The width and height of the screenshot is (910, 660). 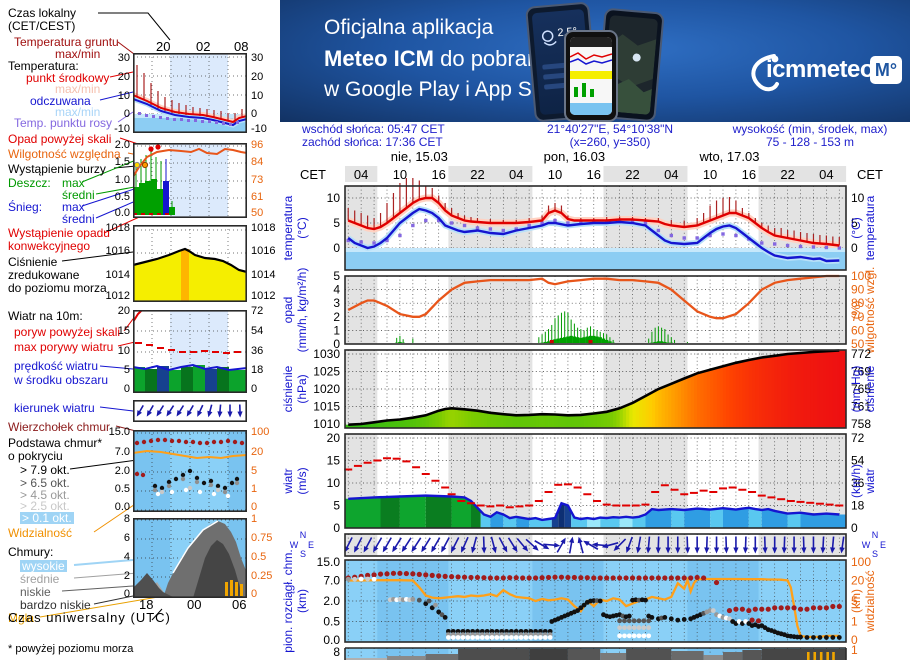 What do you see at coordinates (870, 388) in the screenshot?
I see `axis-title: ciśnienie` at bounding box center [870, 388].